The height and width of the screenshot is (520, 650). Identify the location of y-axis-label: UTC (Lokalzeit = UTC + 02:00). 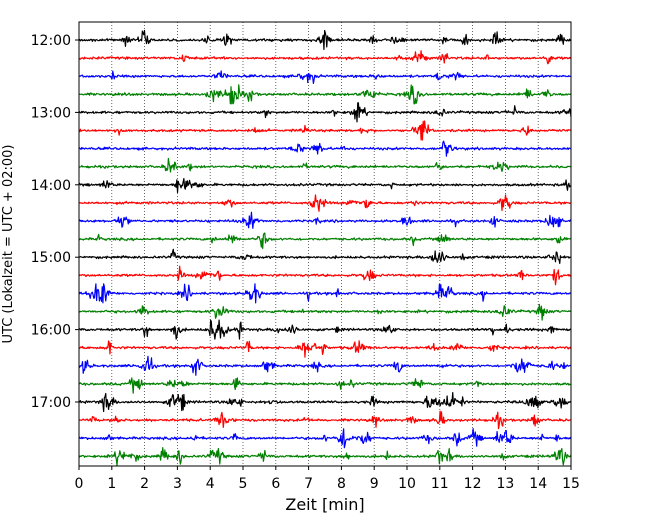
(8, 244).